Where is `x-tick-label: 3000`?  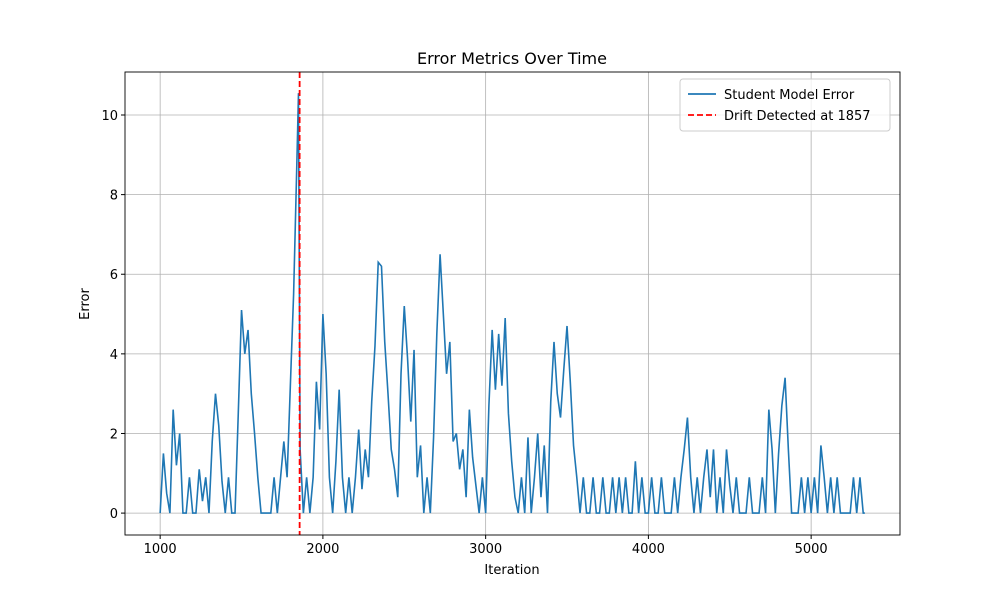
x-tick-label: 3000 is located at coordinates (485, 549).